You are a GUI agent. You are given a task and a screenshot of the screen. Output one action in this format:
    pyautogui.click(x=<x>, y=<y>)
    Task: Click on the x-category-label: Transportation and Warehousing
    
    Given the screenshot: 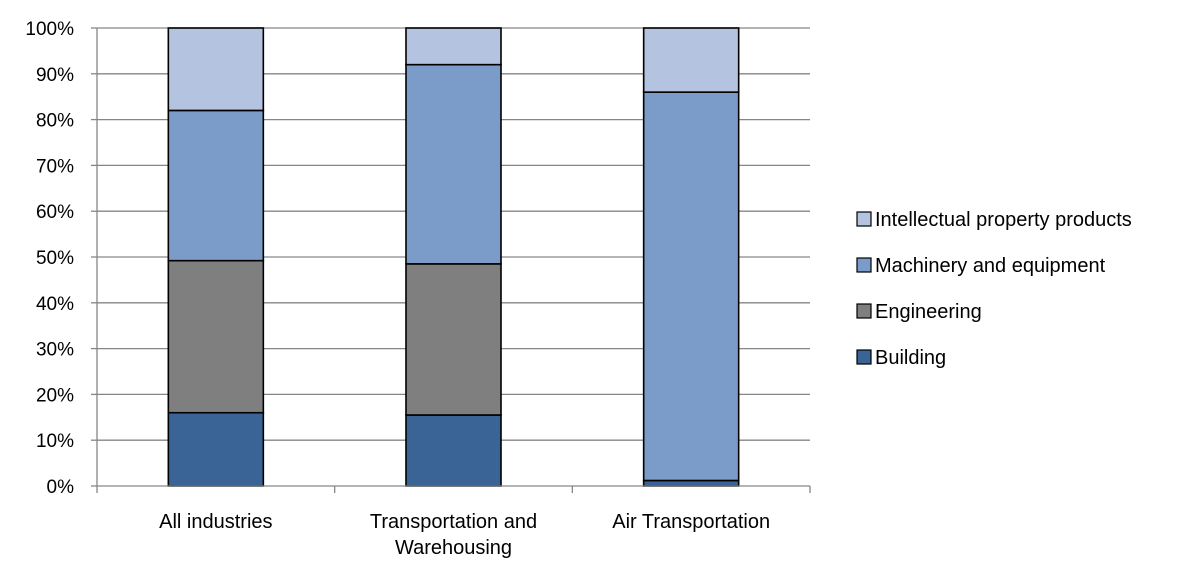 What is the action you would take?
    pyautogui.click(x=453, y=535)
    